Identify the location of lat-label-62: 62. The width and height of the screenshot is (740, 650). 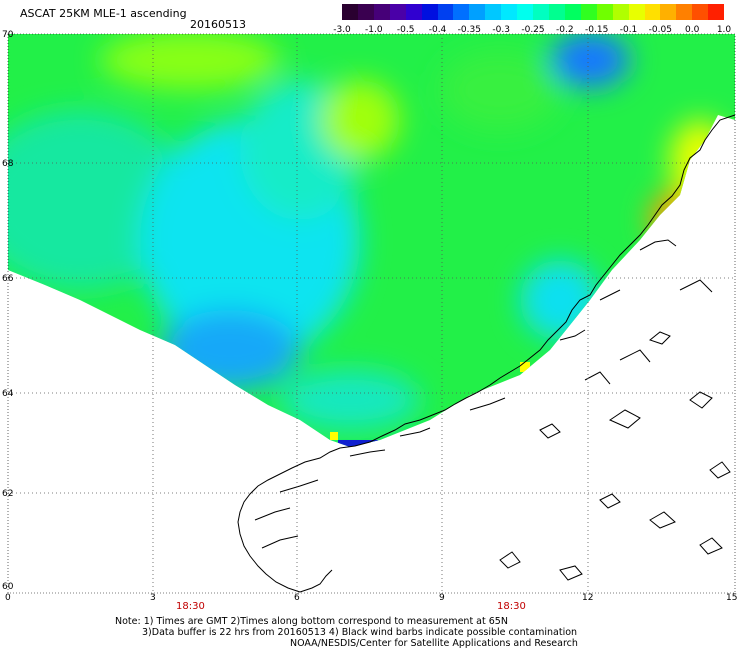
(7, 494).